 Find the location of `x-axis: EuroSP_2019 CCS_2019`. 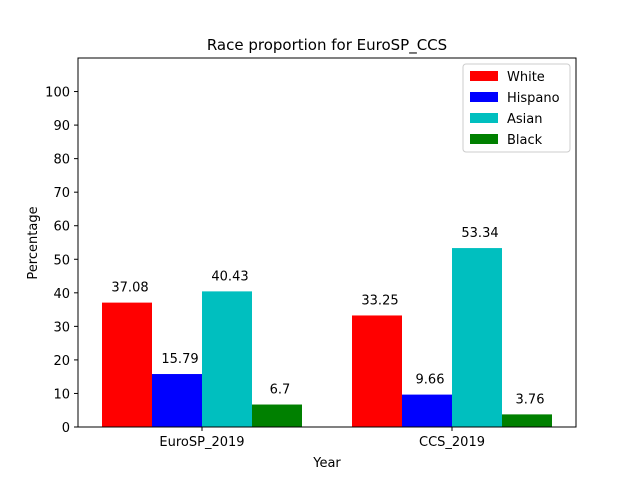

x-axis: EuroSP_2019 CCS_2019 is located at coordinates (322, 438).